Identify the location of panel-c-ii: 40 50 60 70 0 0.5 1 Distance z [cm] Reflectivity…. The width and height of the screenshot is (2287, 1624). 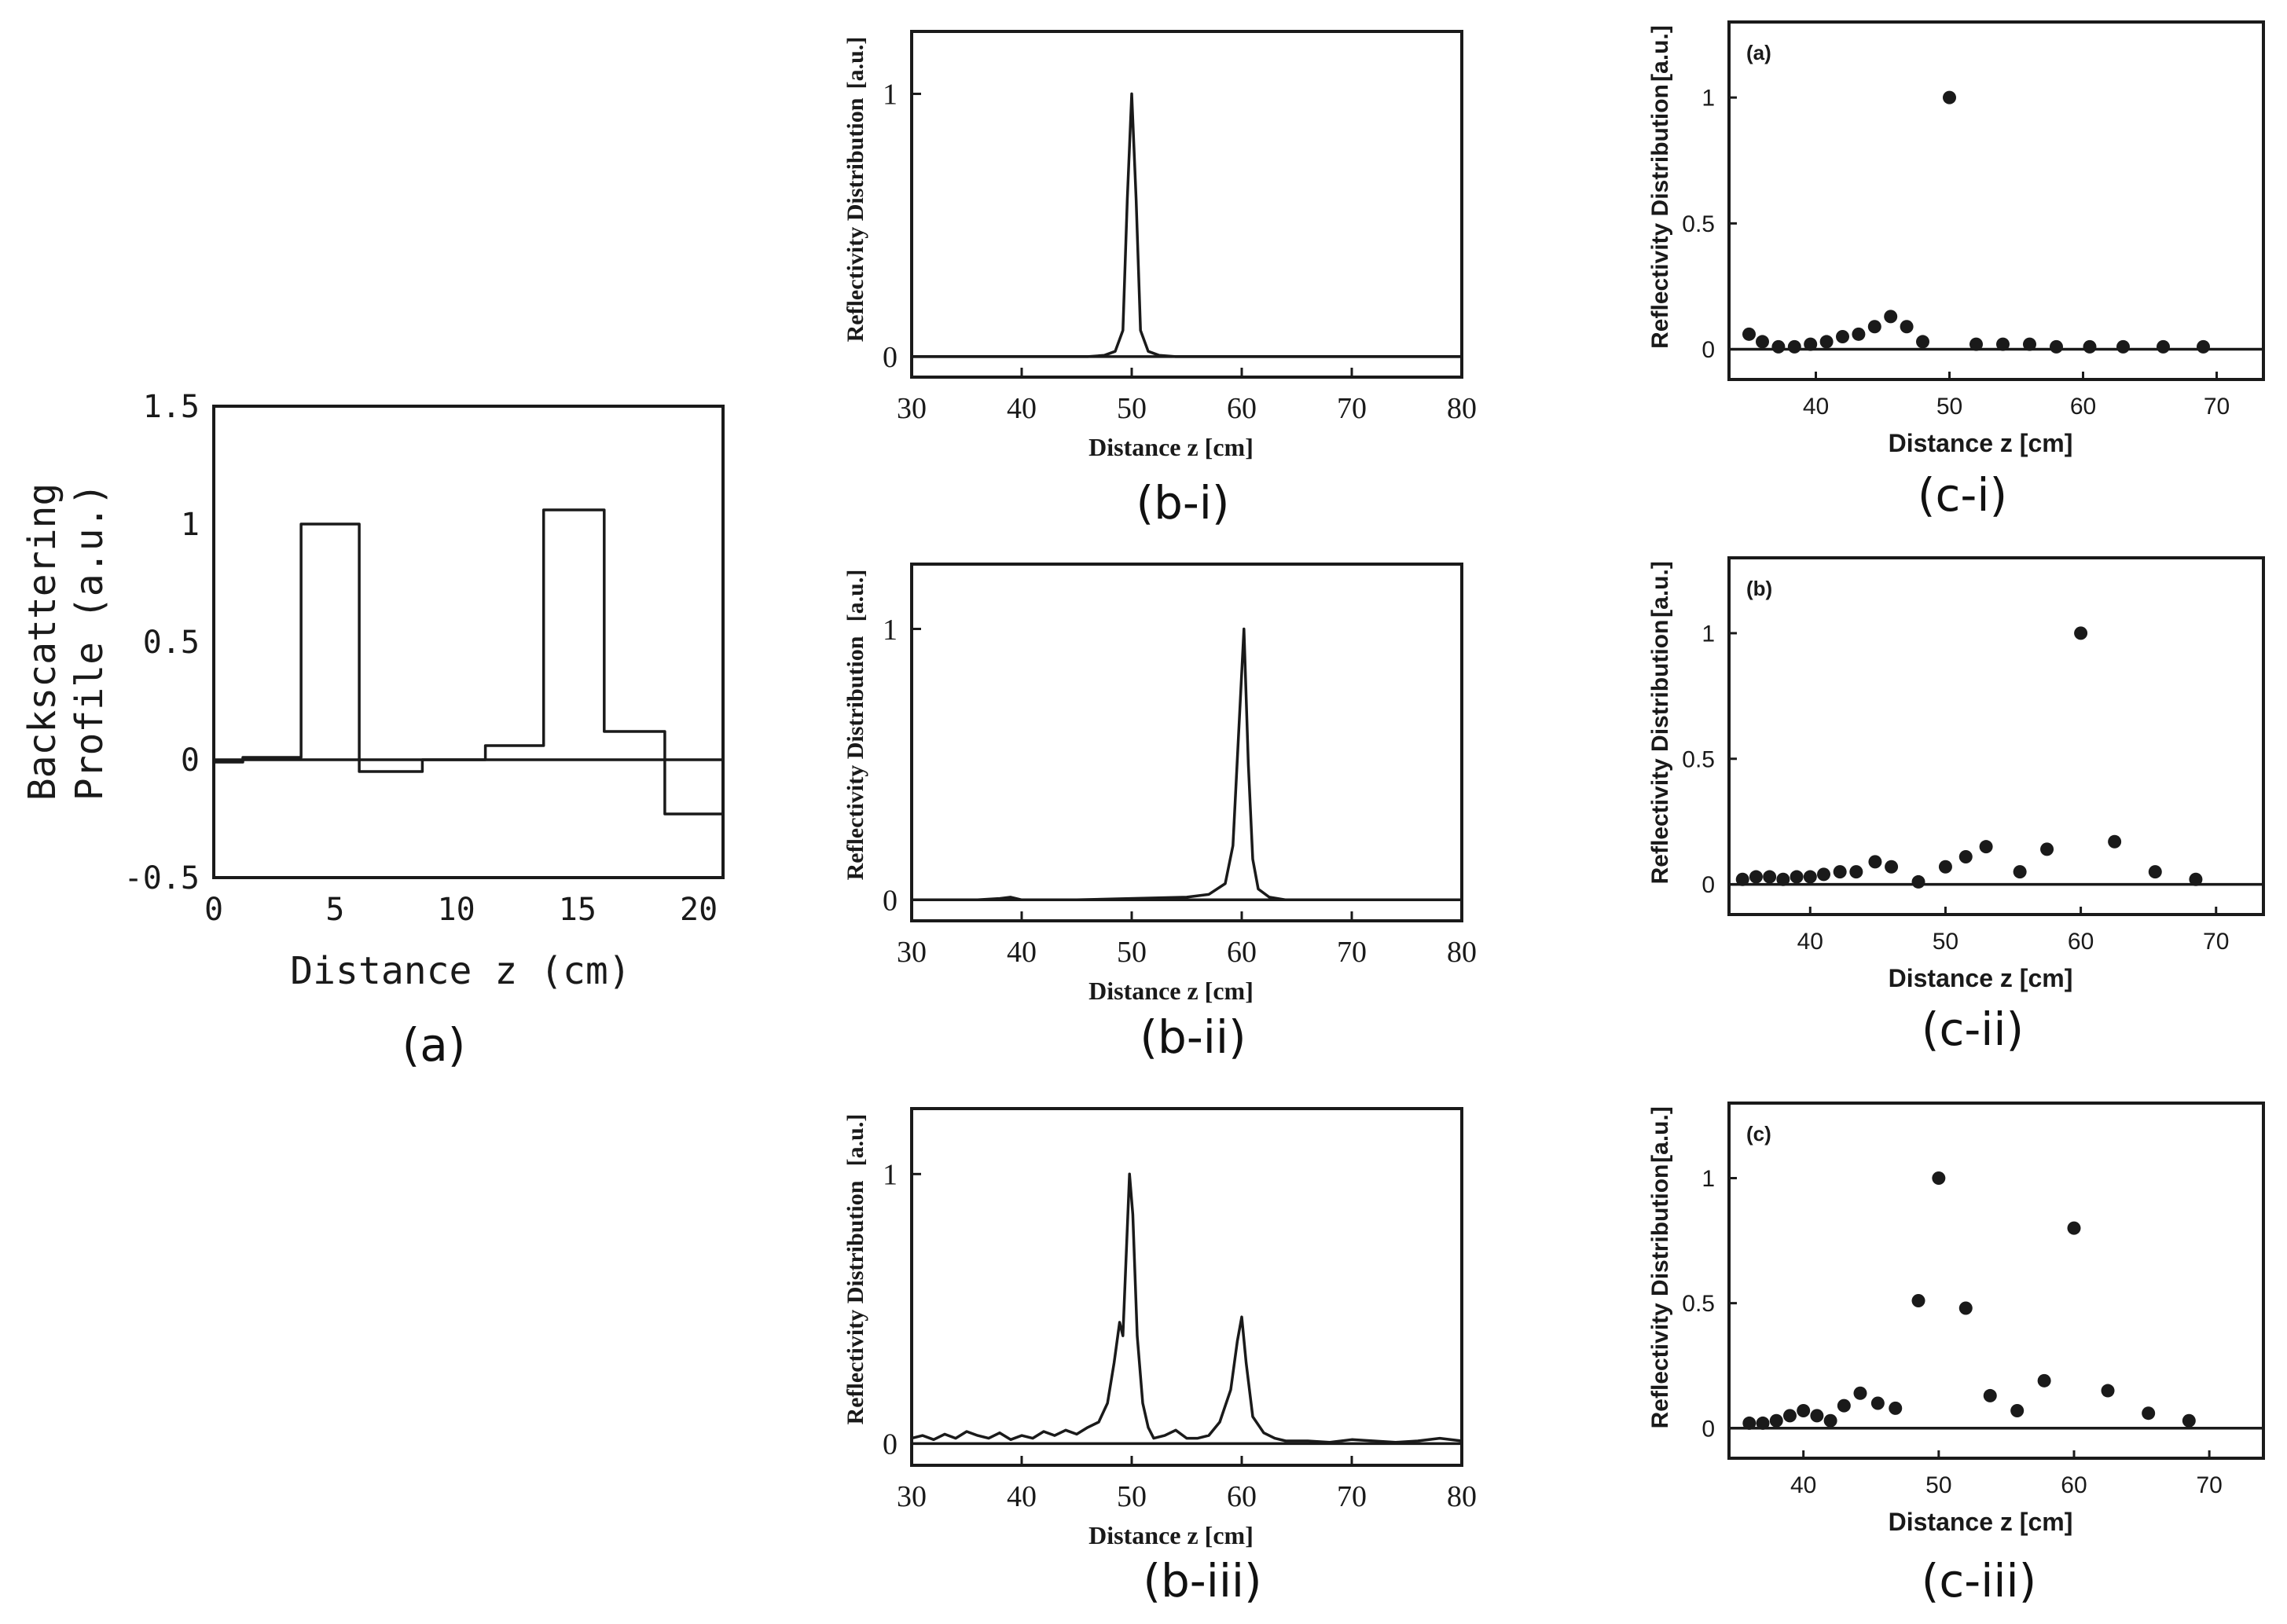
(1956, 806).